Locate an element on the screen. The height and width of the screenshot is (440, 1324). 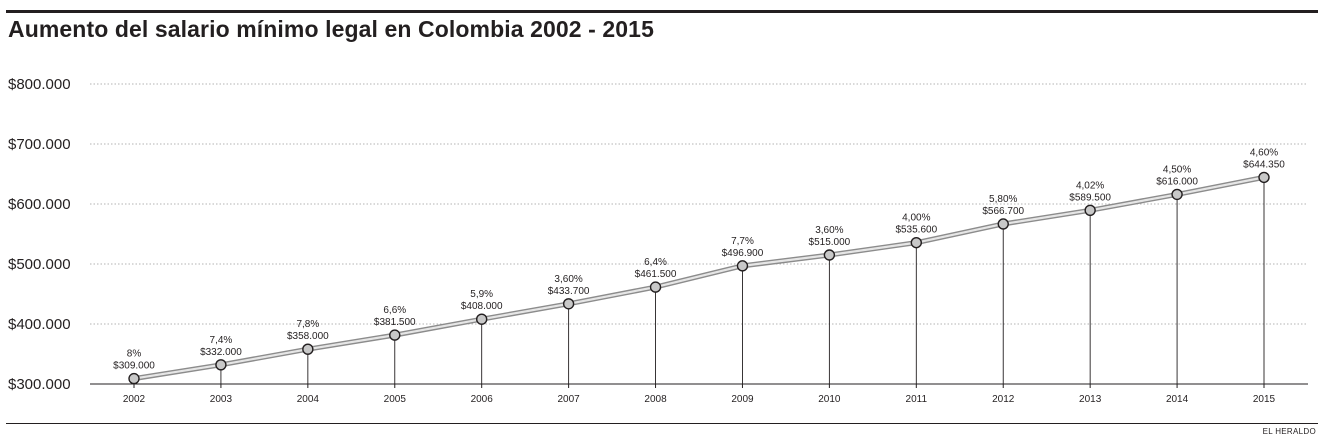
y-tick-label: $600.000 is located at coordinates (39, 204).